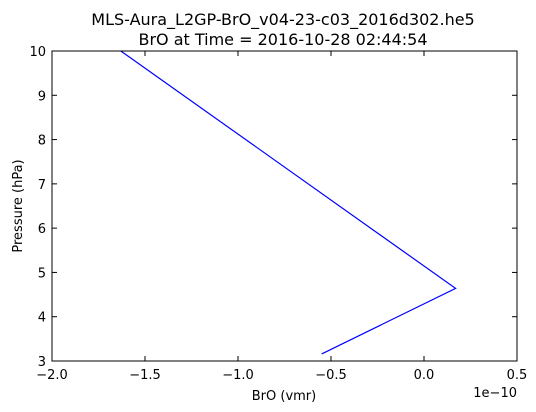  I want to click on y-tick-label: 4, so click(42, 318).